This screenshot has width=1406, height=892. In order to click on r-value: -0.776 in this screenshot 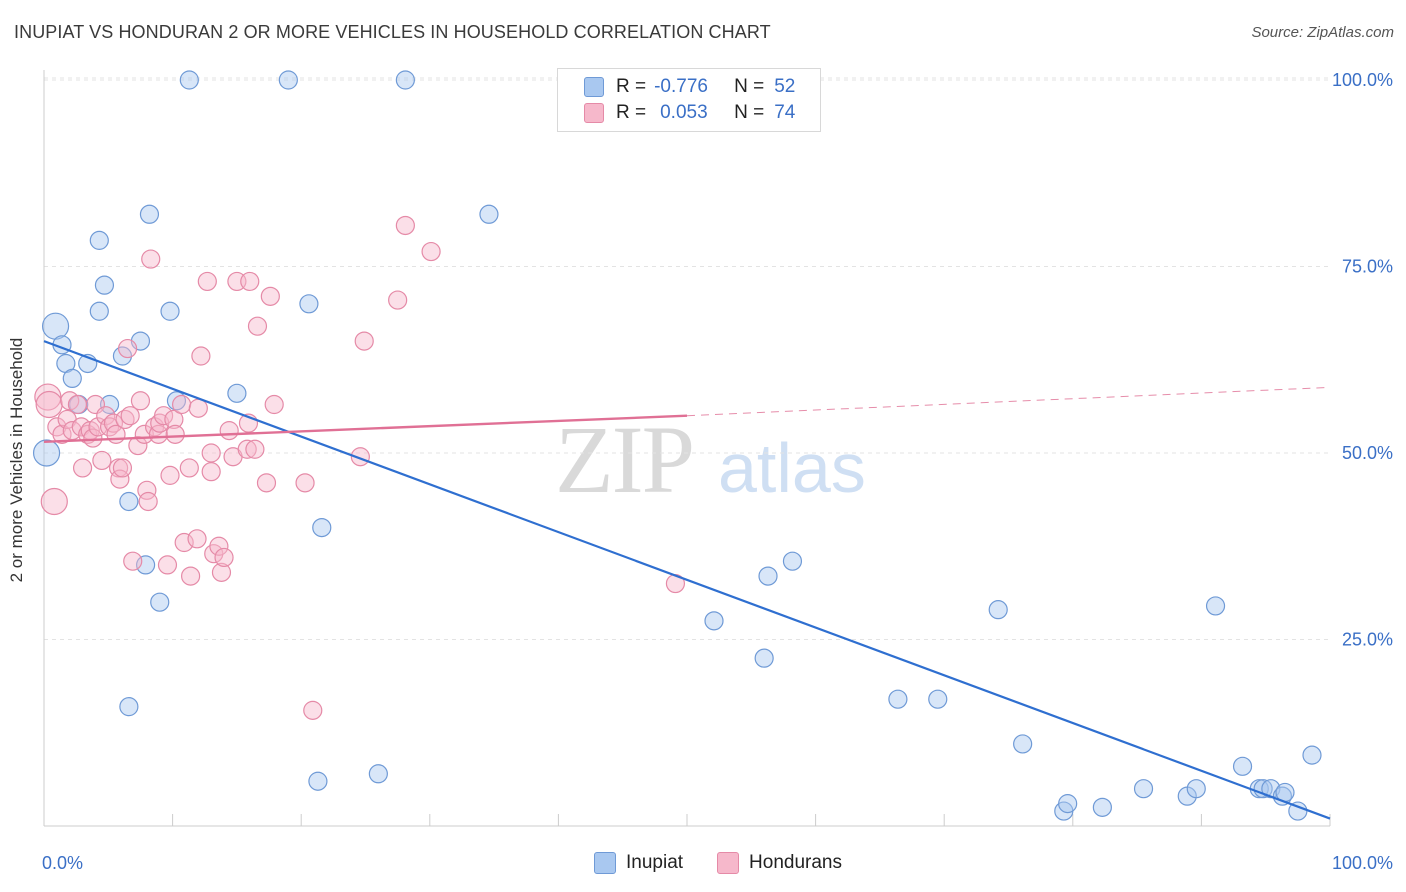, I will do `click(681, 86)`.